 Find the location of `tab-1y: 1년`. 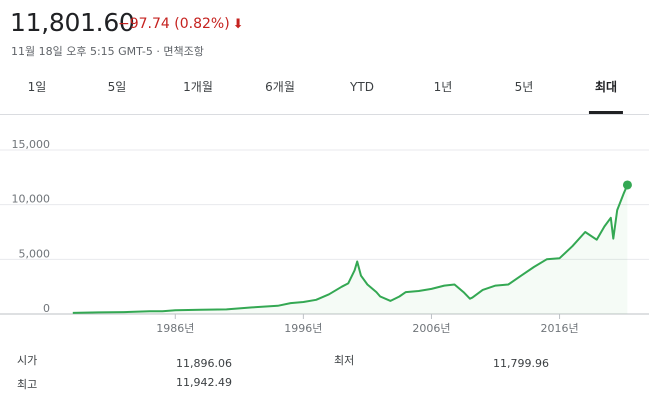

tab-1y: 1년 is located at coordinates (443, 87).